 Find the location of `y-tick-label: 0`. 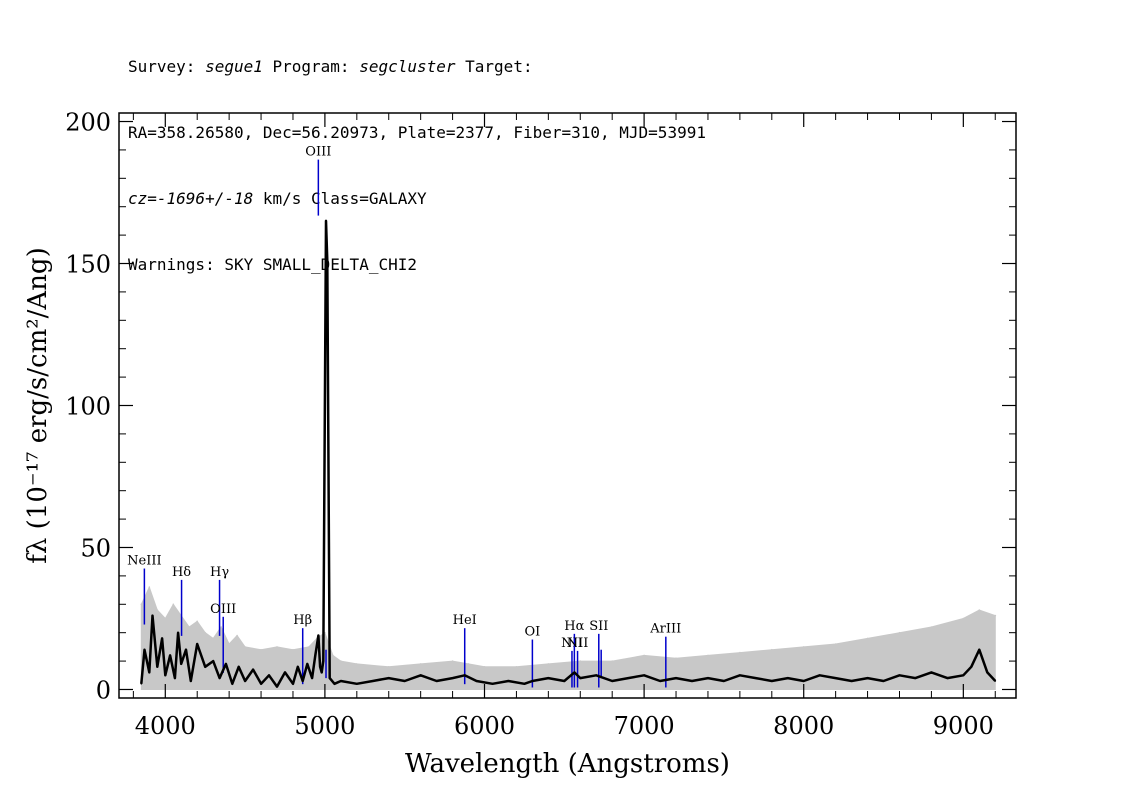

y-tick-label: 0 is located at coordinates (103, 690).